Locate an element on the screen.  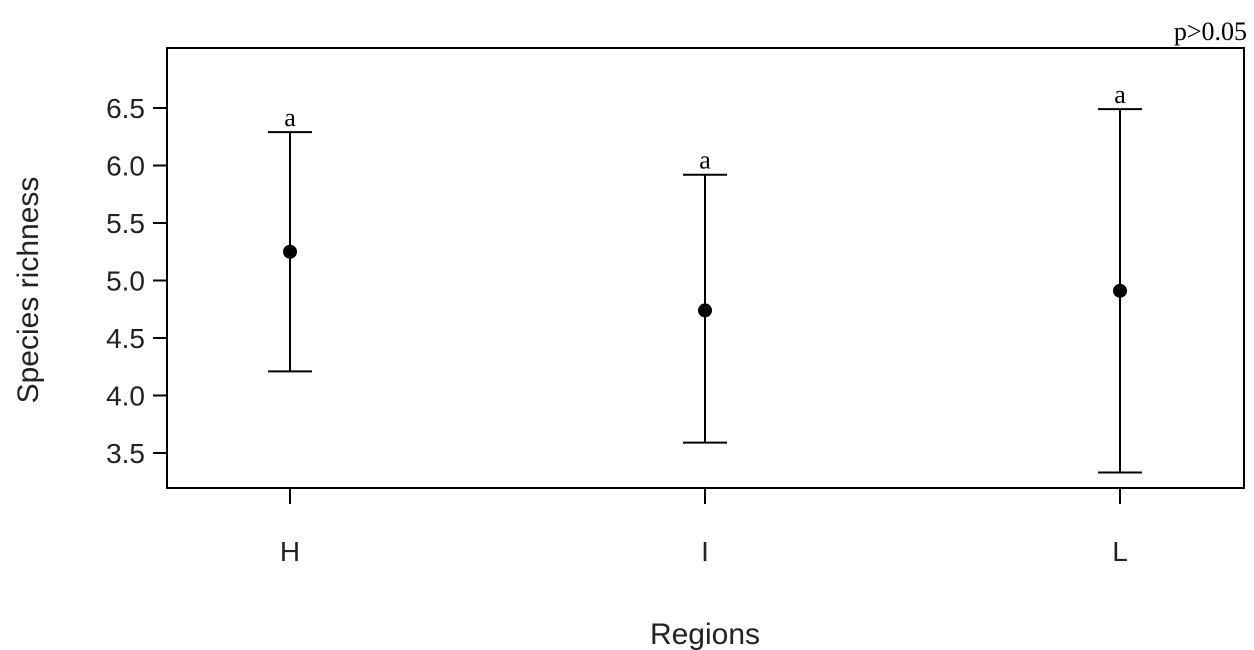
y-tick-label: 4.0 is located at coordinates (125, 396).